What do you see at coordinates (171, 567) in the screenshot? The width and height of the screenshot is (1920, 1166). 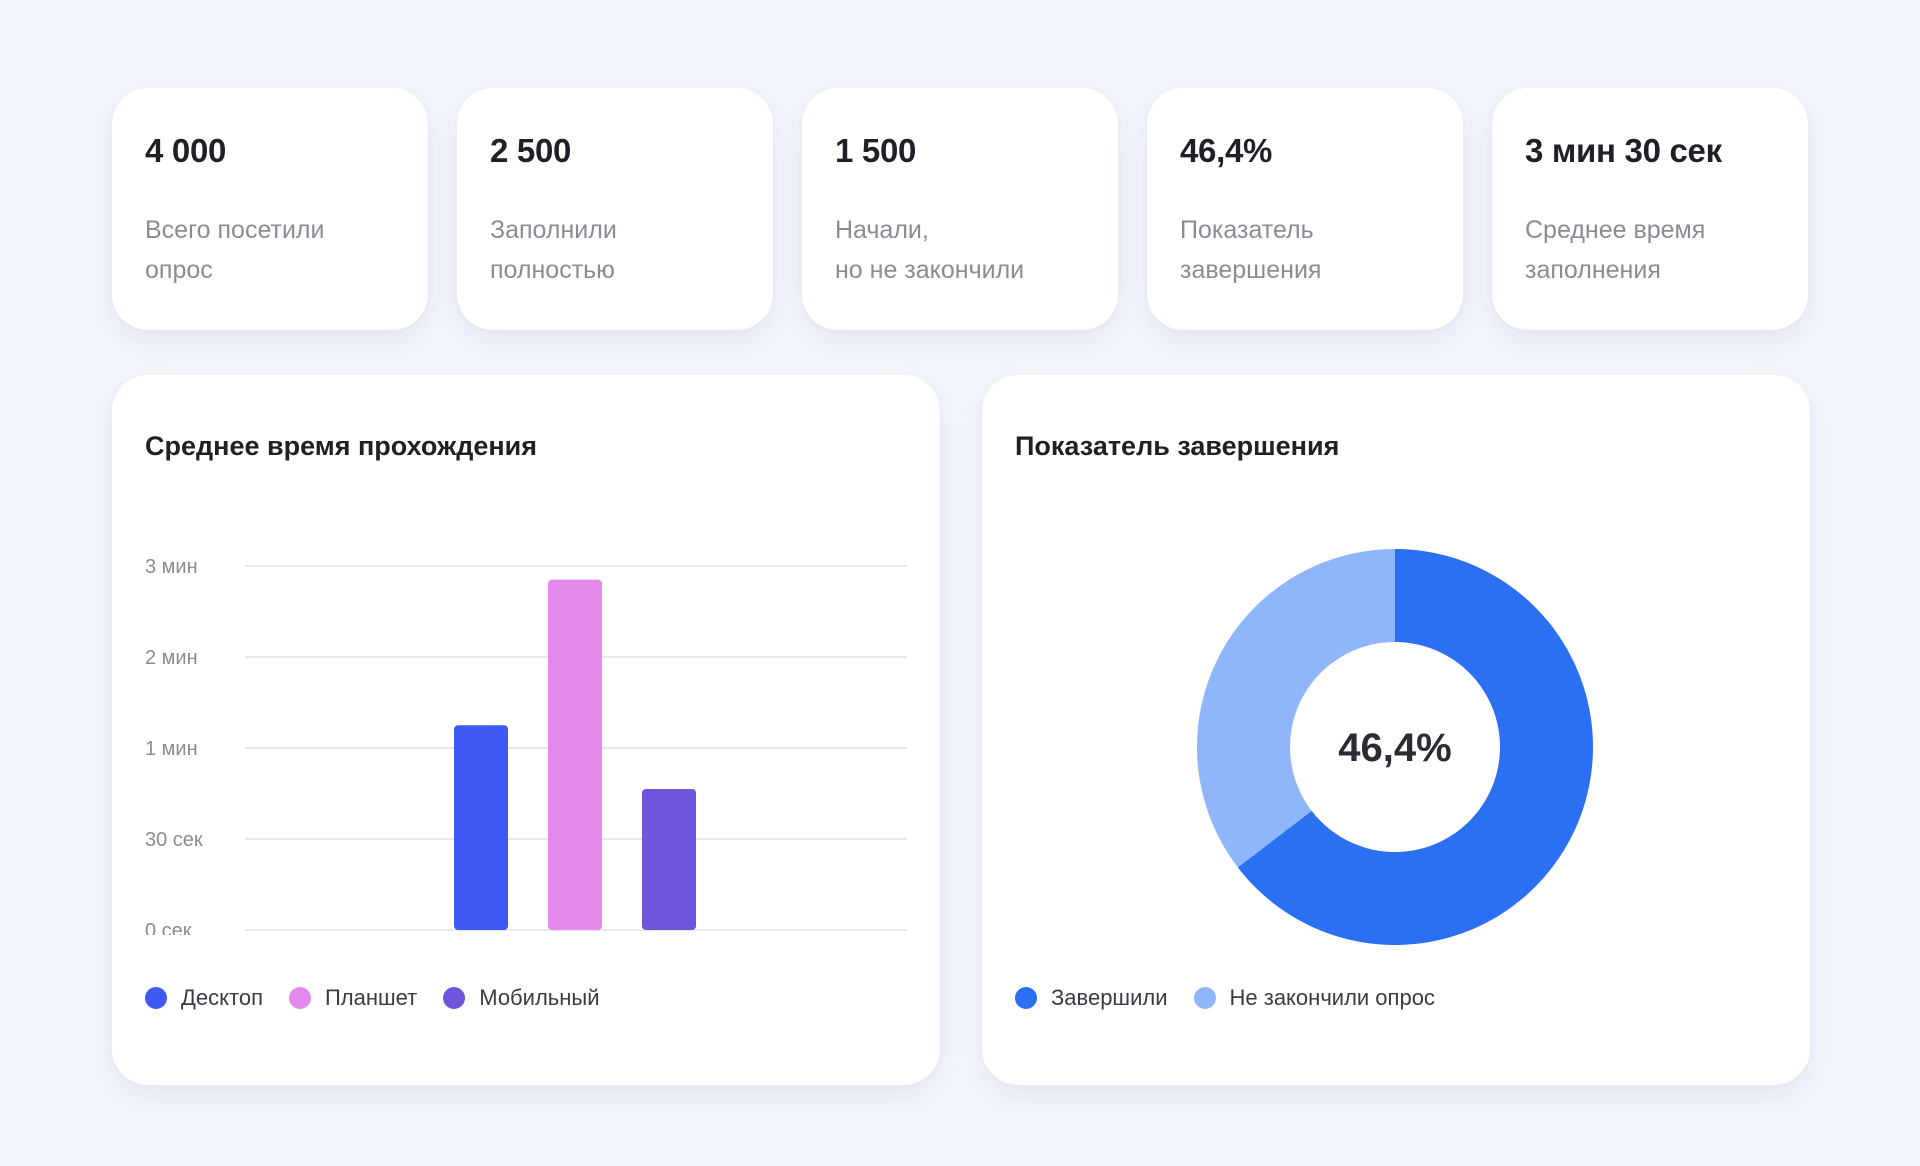 I see `y-tick-label: 3 мин` at bounding box center [171, 567].